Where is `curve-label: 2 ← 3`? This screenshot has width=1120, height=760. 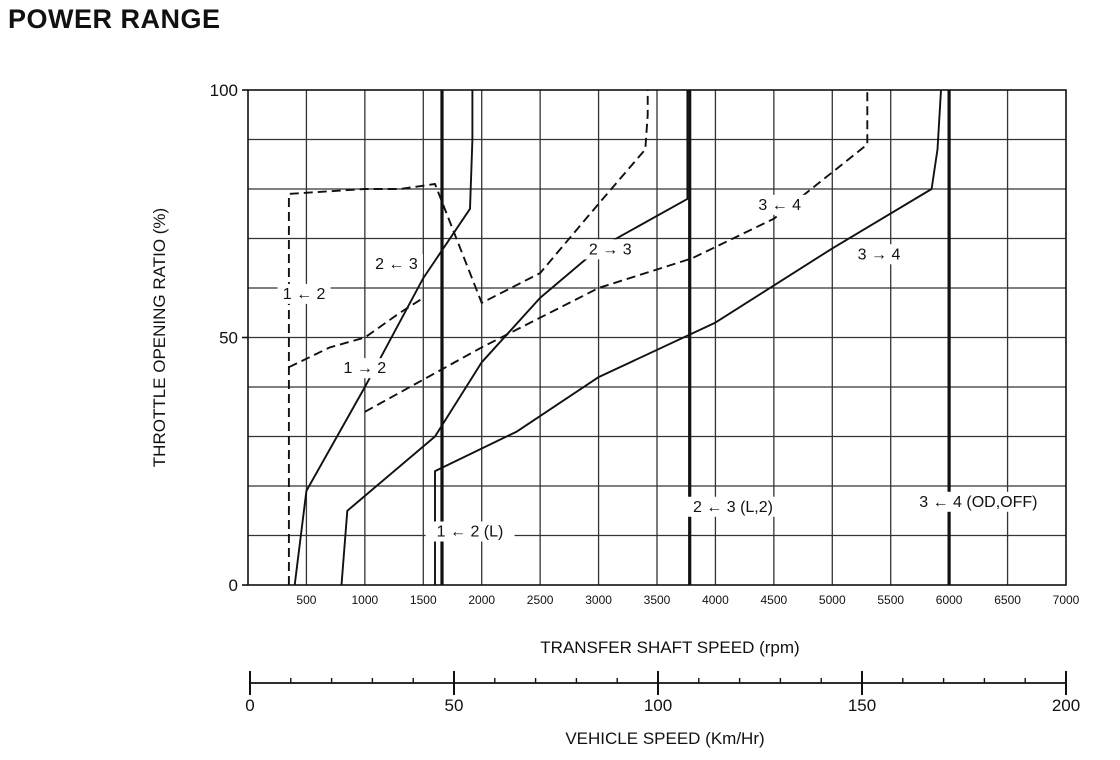
curve-label: 2 ← 3 is located at coordinates (396, 264).